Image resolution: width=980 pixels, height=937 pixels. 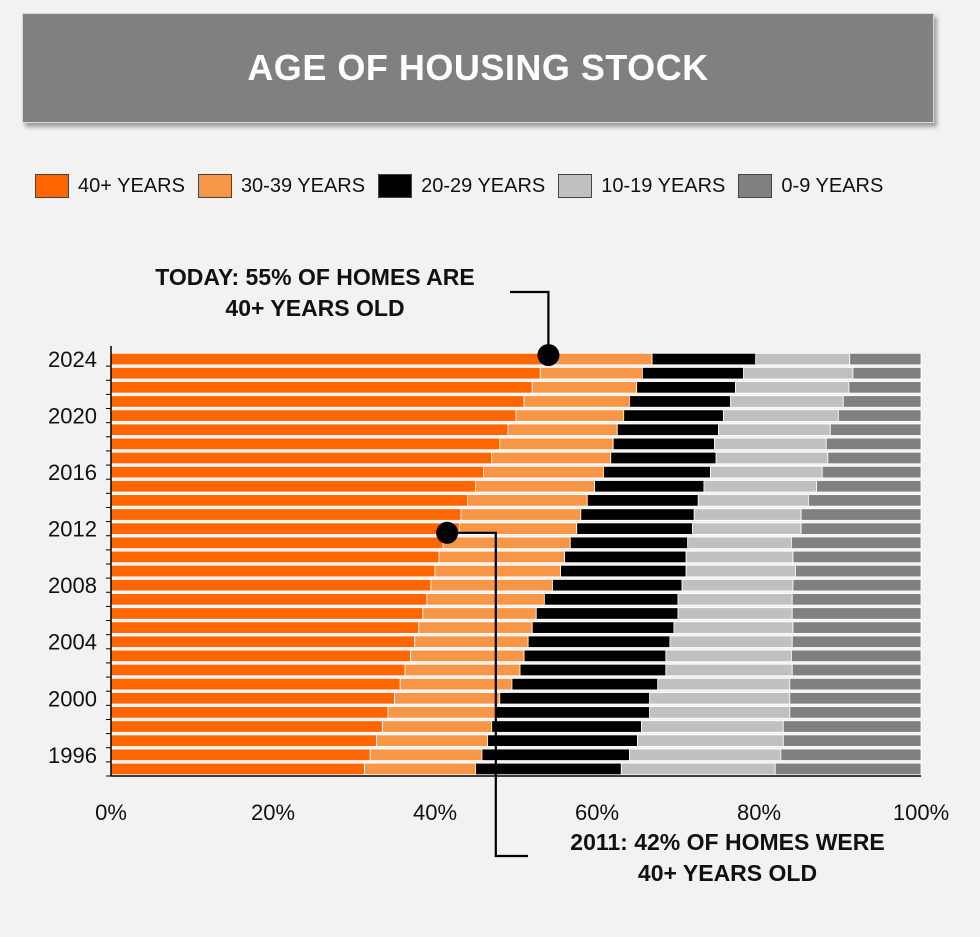 I want to click on bar-segment-2004-s2, so click(x=599, y=641).